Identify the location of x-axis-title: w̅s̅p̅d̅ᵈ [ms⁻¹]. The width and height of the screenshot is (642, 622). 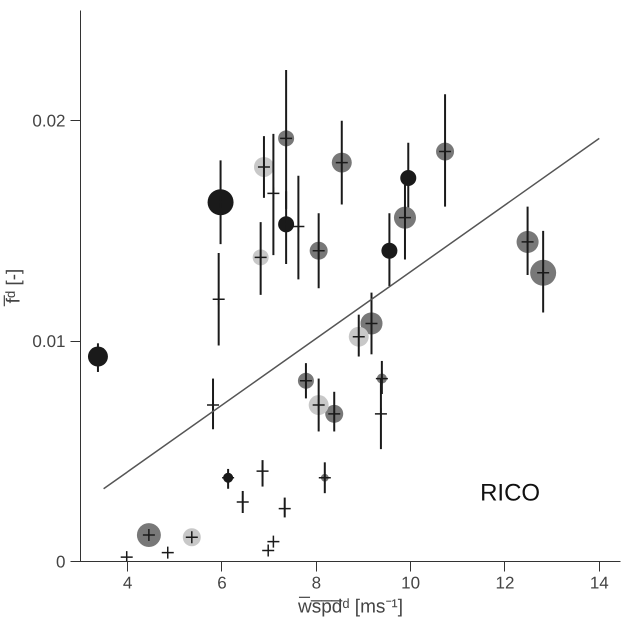
(350, 607).